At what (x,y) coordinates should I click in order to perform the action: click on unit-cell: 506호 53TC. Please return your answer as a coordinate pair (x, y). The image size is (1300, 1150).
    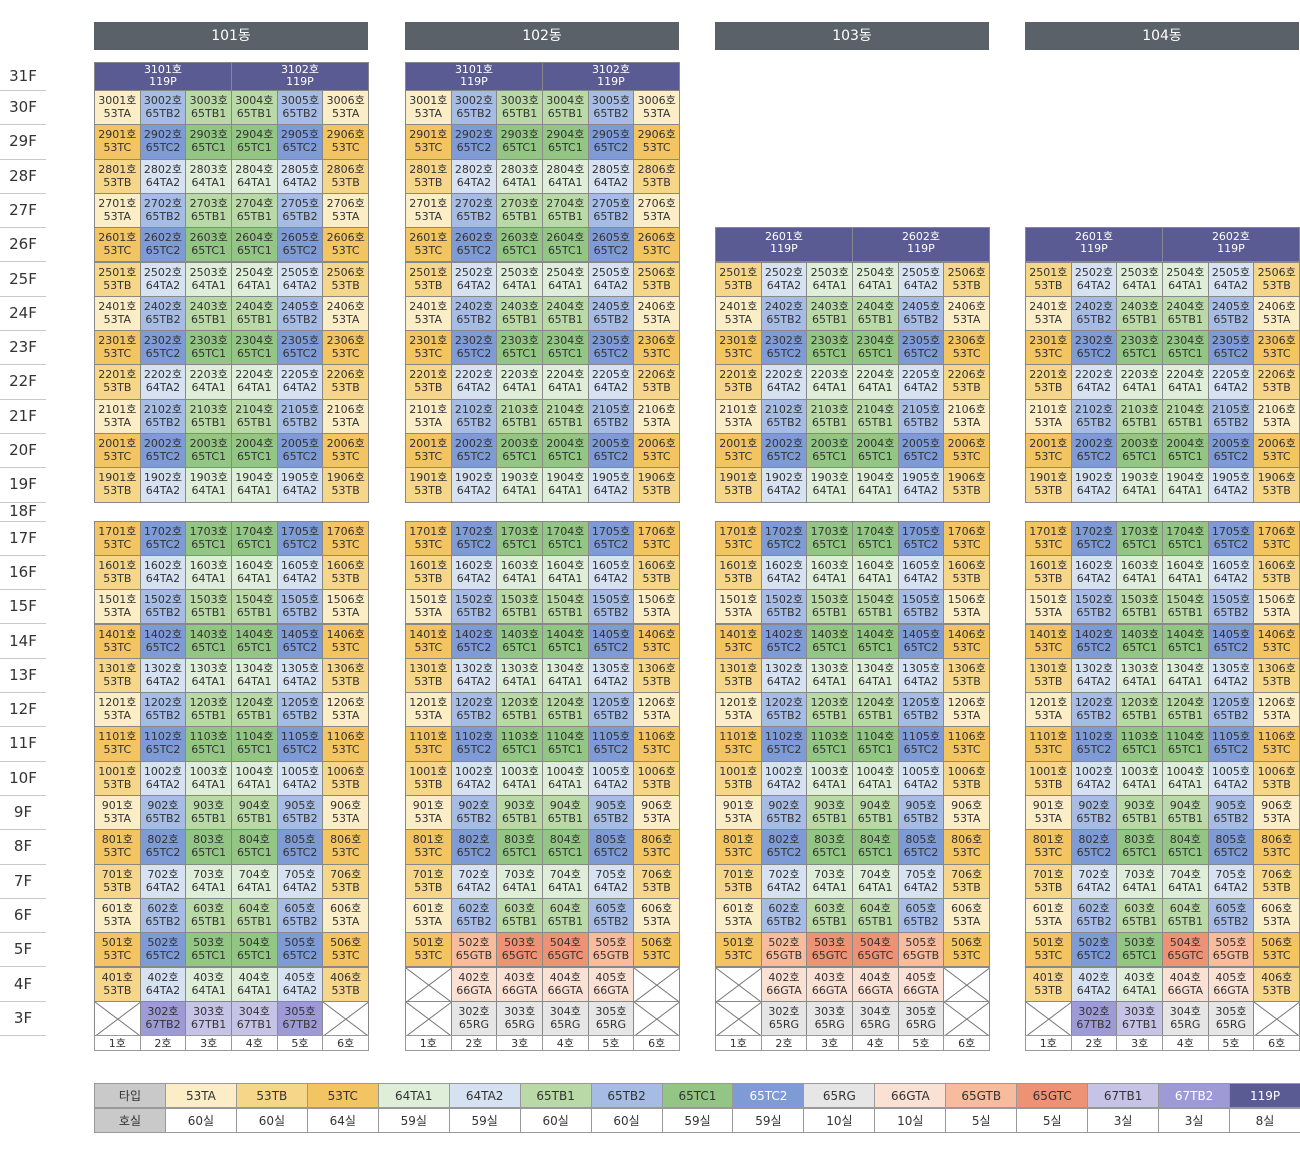
    Looking at the image, I should click on (1276, 950).